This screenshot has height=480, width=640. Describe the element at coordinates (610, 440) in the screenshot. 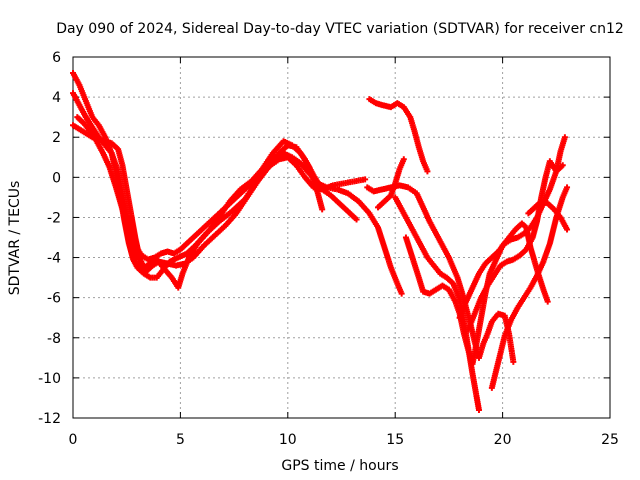

I see `x-tick-label: 25` at that location.